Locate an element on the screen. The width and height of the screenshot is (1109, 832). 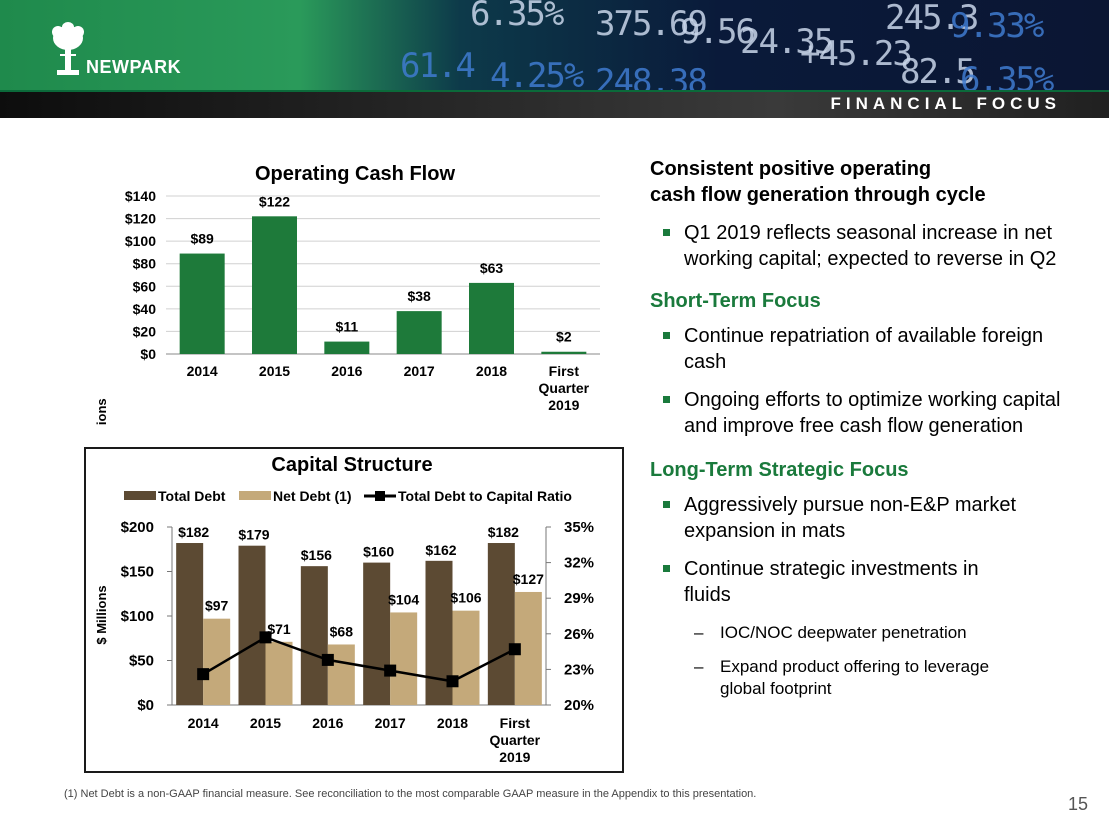
data-label: $182 is located at coordinates (503, 532).